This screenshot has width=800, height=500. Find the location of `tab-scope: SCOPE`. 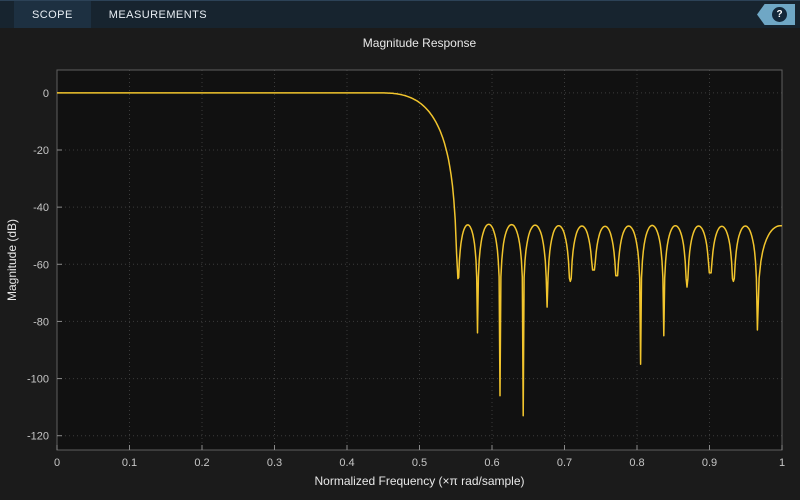

tab-scope: SCOPE is located at coordinates (52, 14).